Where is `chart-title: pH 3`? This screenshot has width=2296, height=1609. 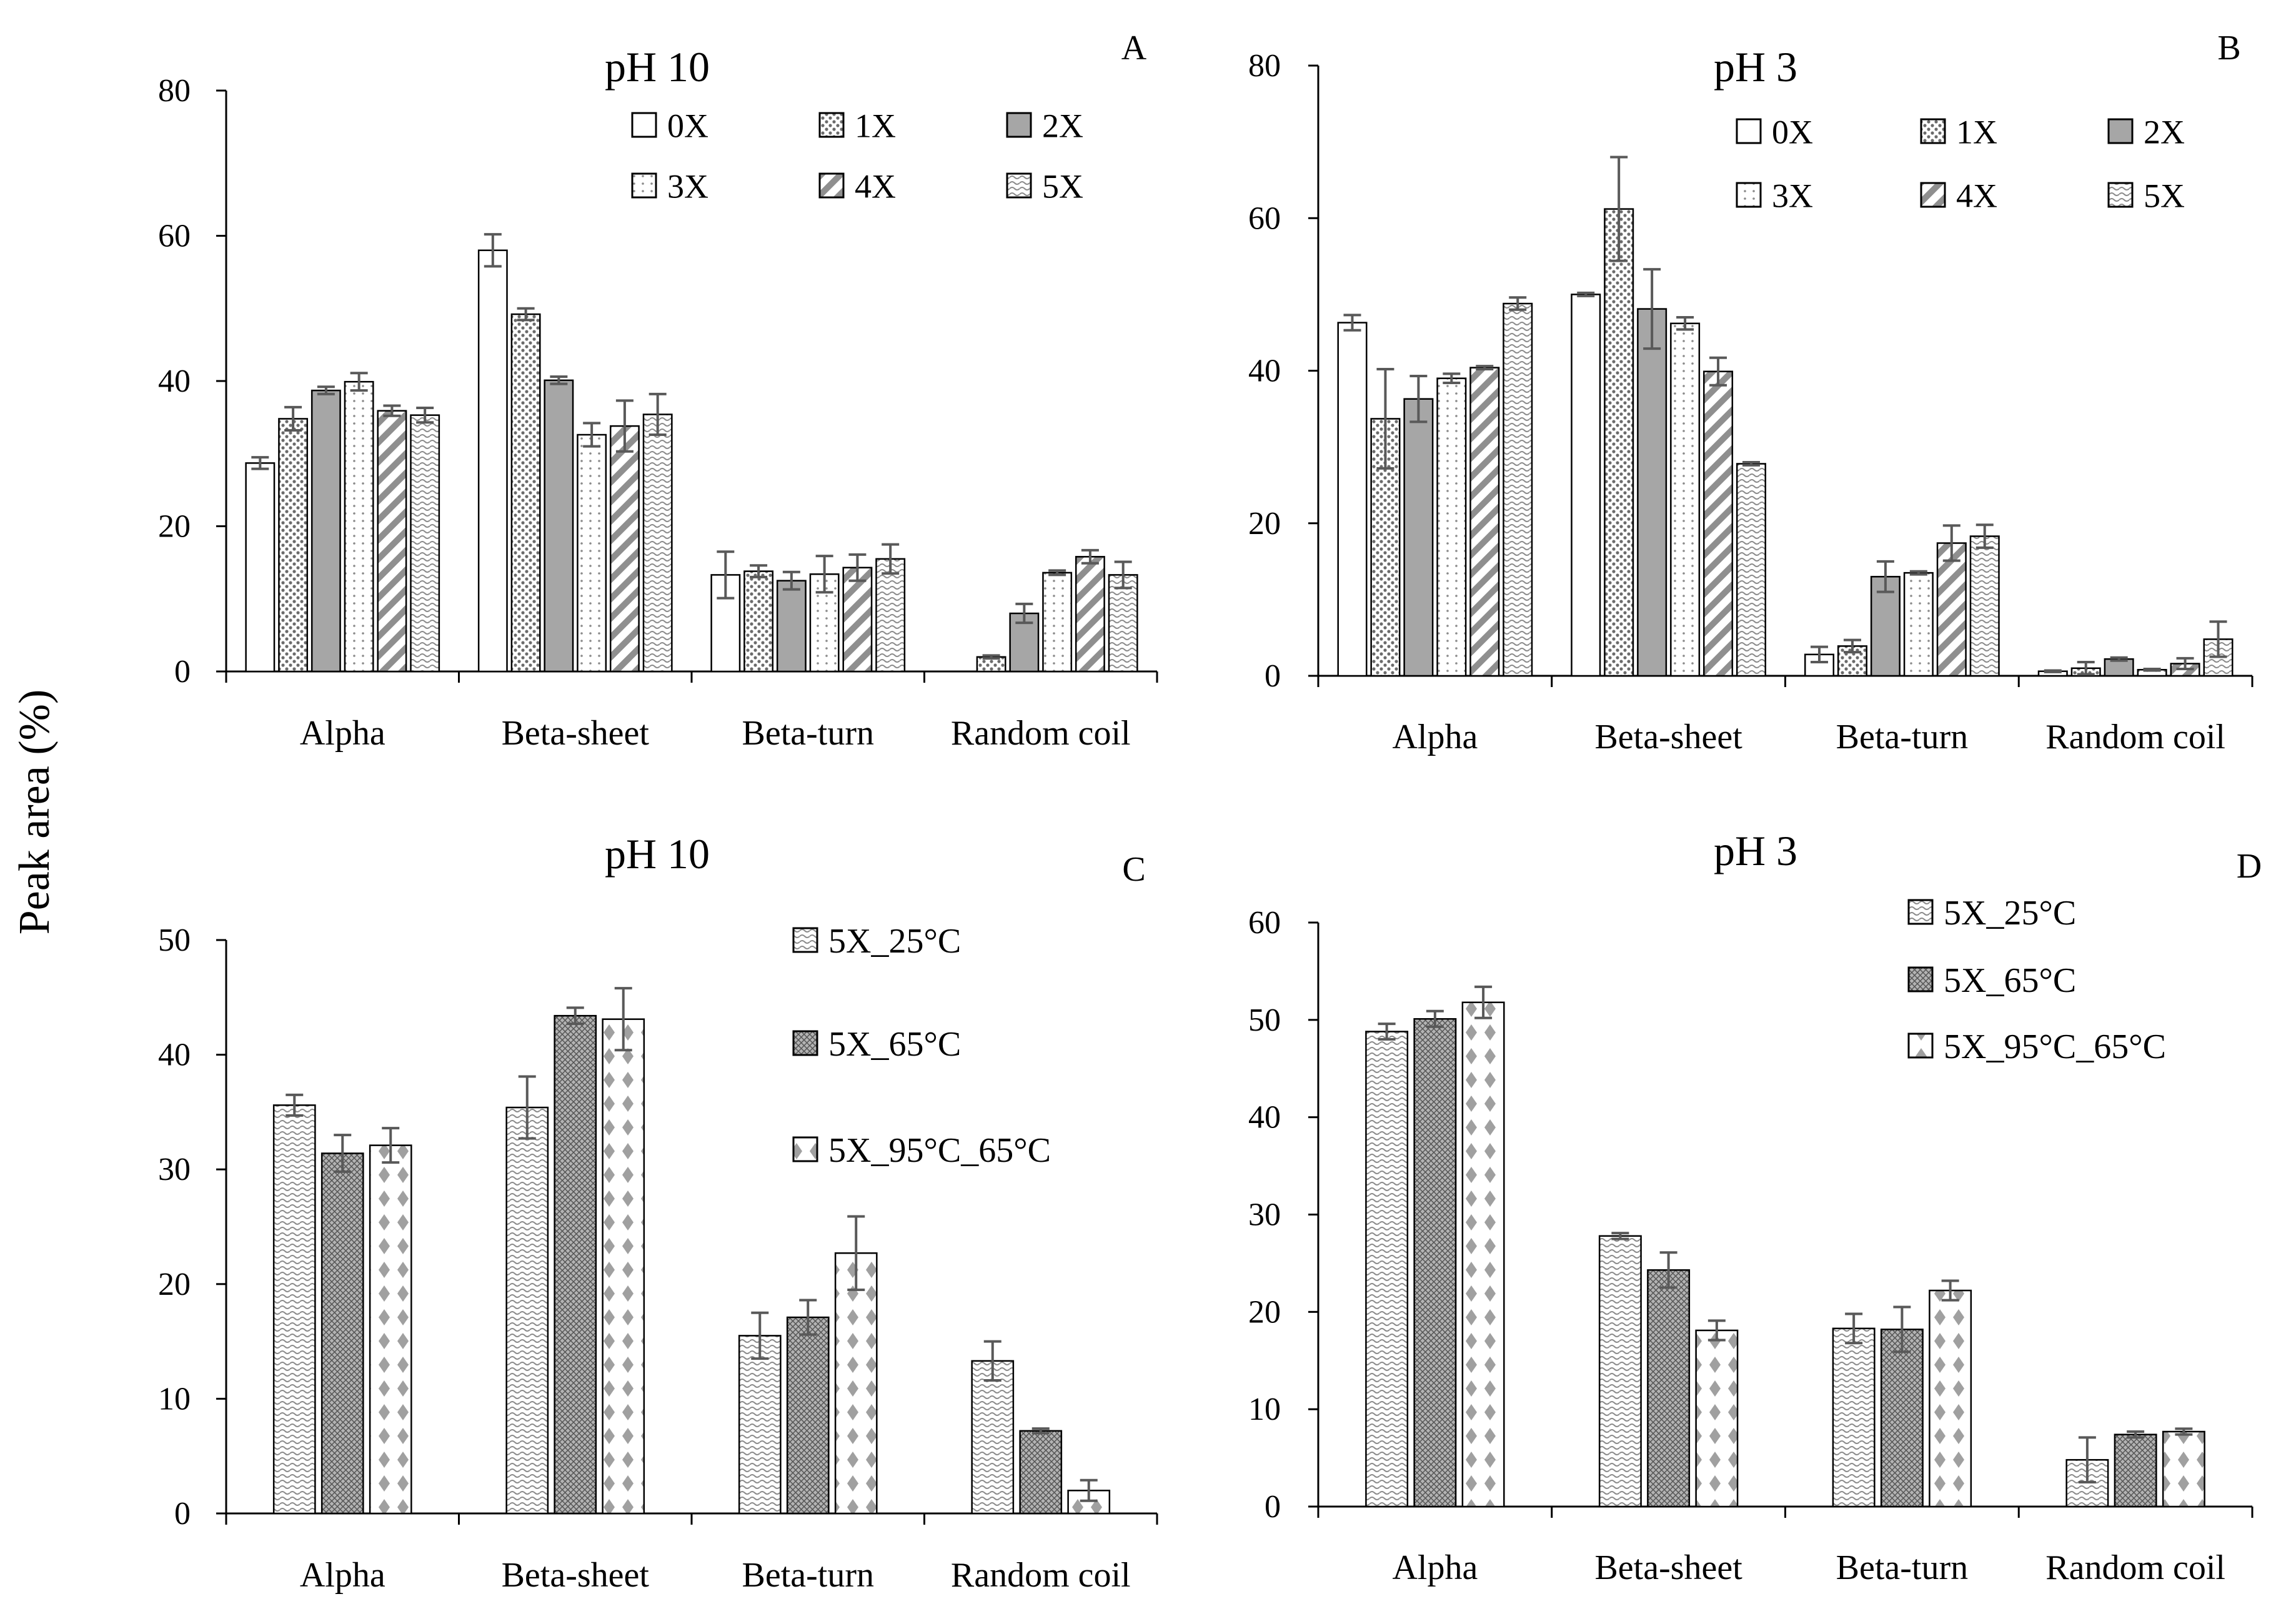 chart-title: pH 3 is located at coordinates (1755, 851).